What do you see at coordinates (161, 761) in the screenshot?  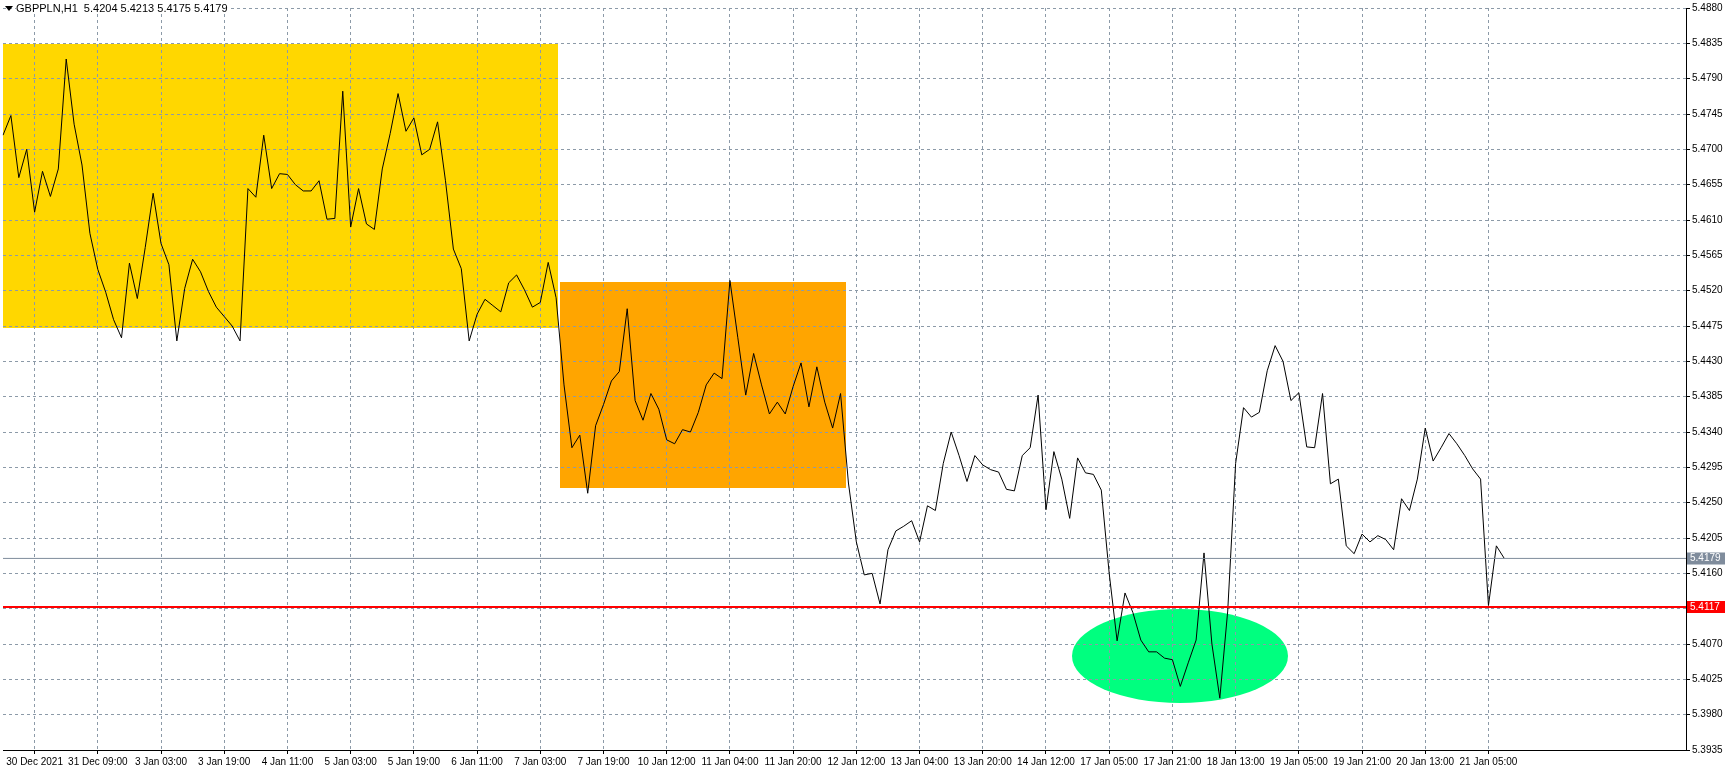 I see `x-tick-label: 3 Jan 03:00` at bounding box center [161, 761].